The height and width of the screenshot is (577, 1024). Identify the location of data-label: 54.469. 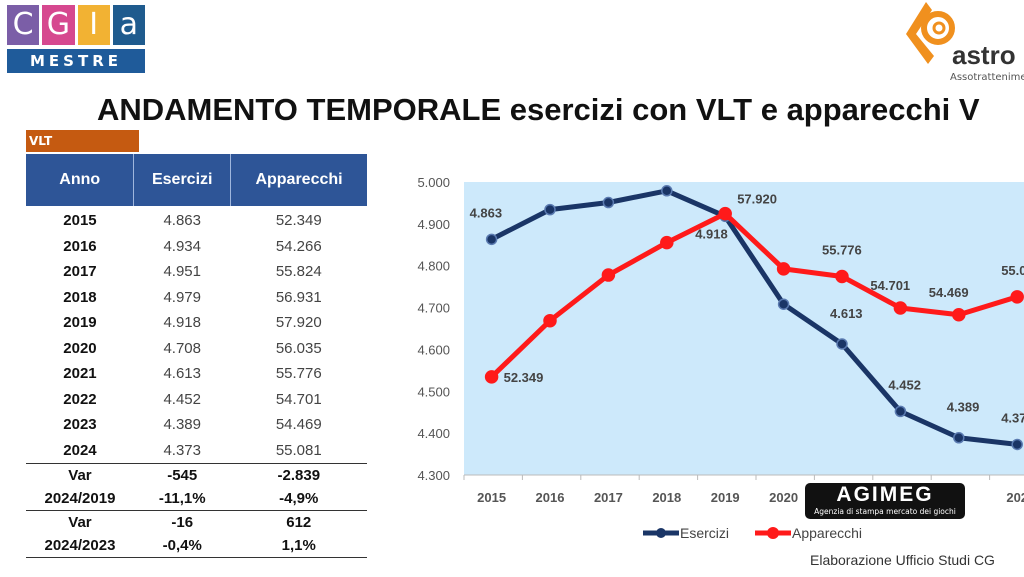
(949, 292).